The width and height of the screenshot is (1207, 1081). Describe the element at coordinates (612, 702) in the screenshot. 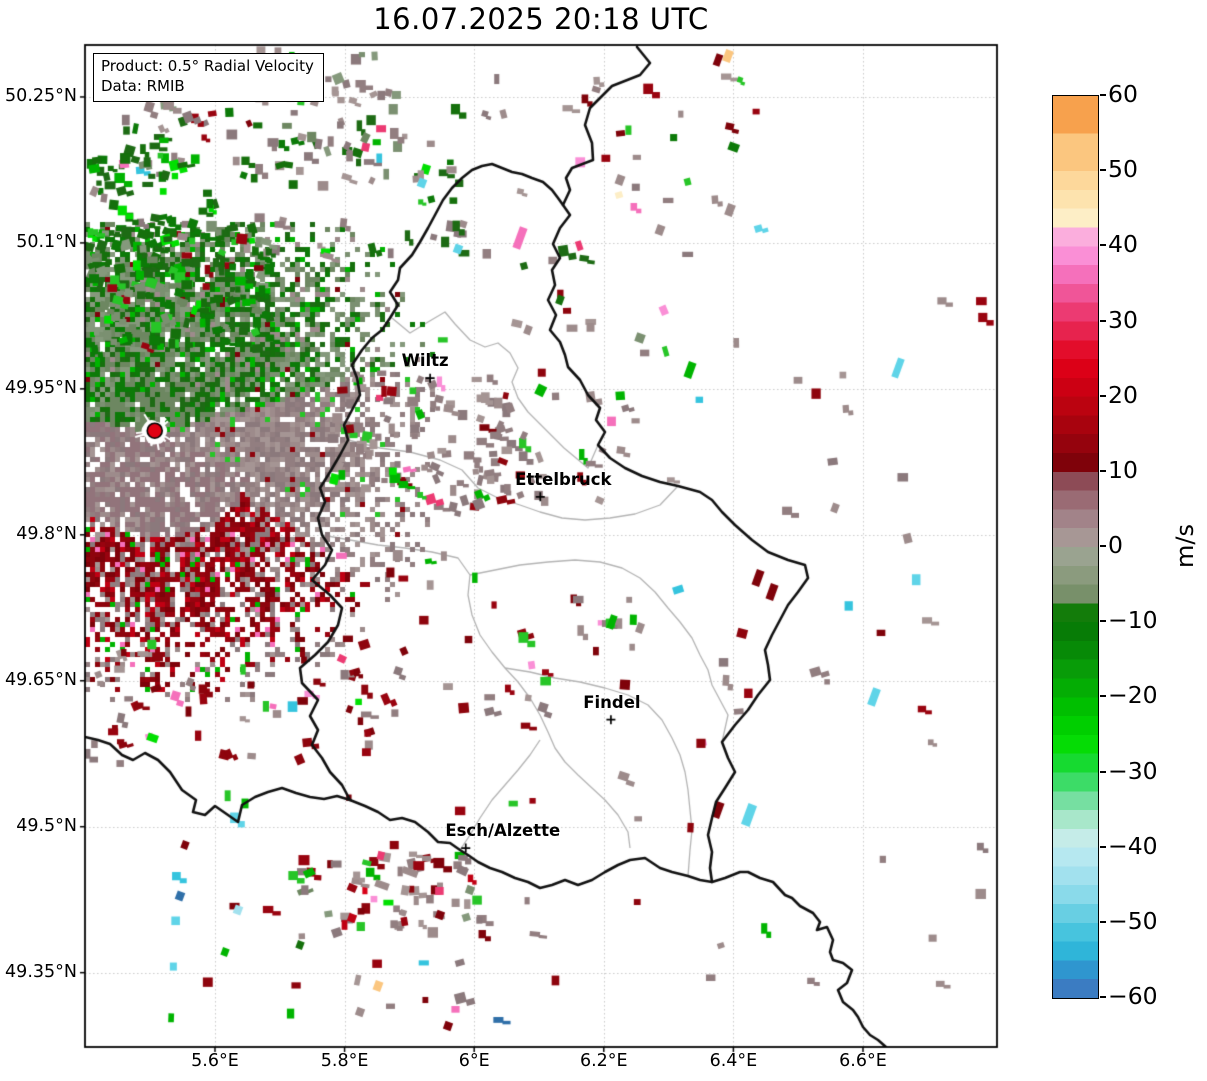

I see `city-label-findel: Findel` at that location.